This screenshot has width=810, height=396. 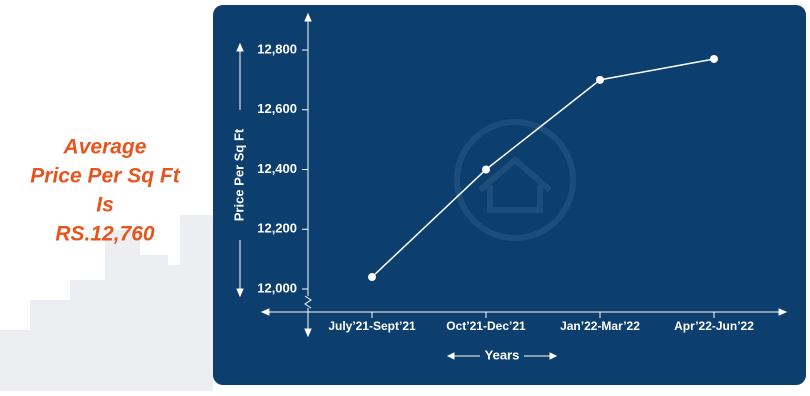 What do you see at coordinates (277, 108) in the screenshot?
I see `y-tick-label: 12,600` at bounding box center [277, 108].